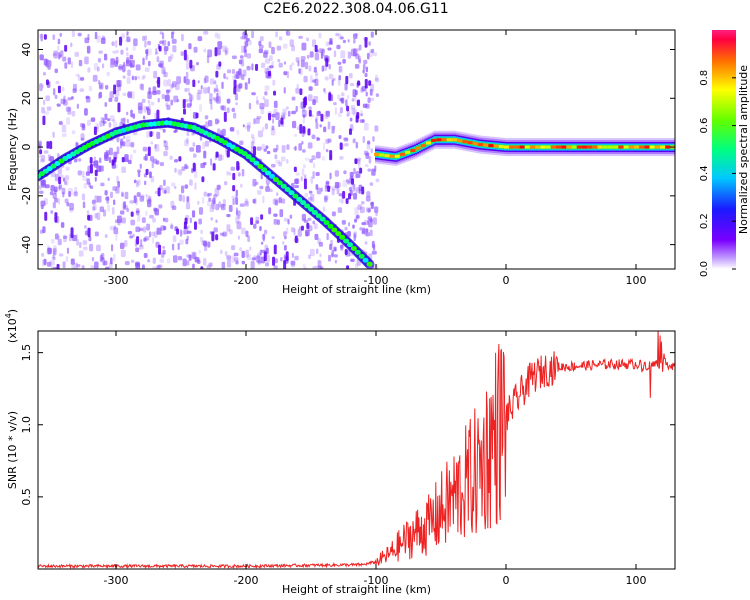  What do you see at coordinates (636, 280) in the screenshot?
I see `x-tick-label: 100` at bounding box center [636, 280].